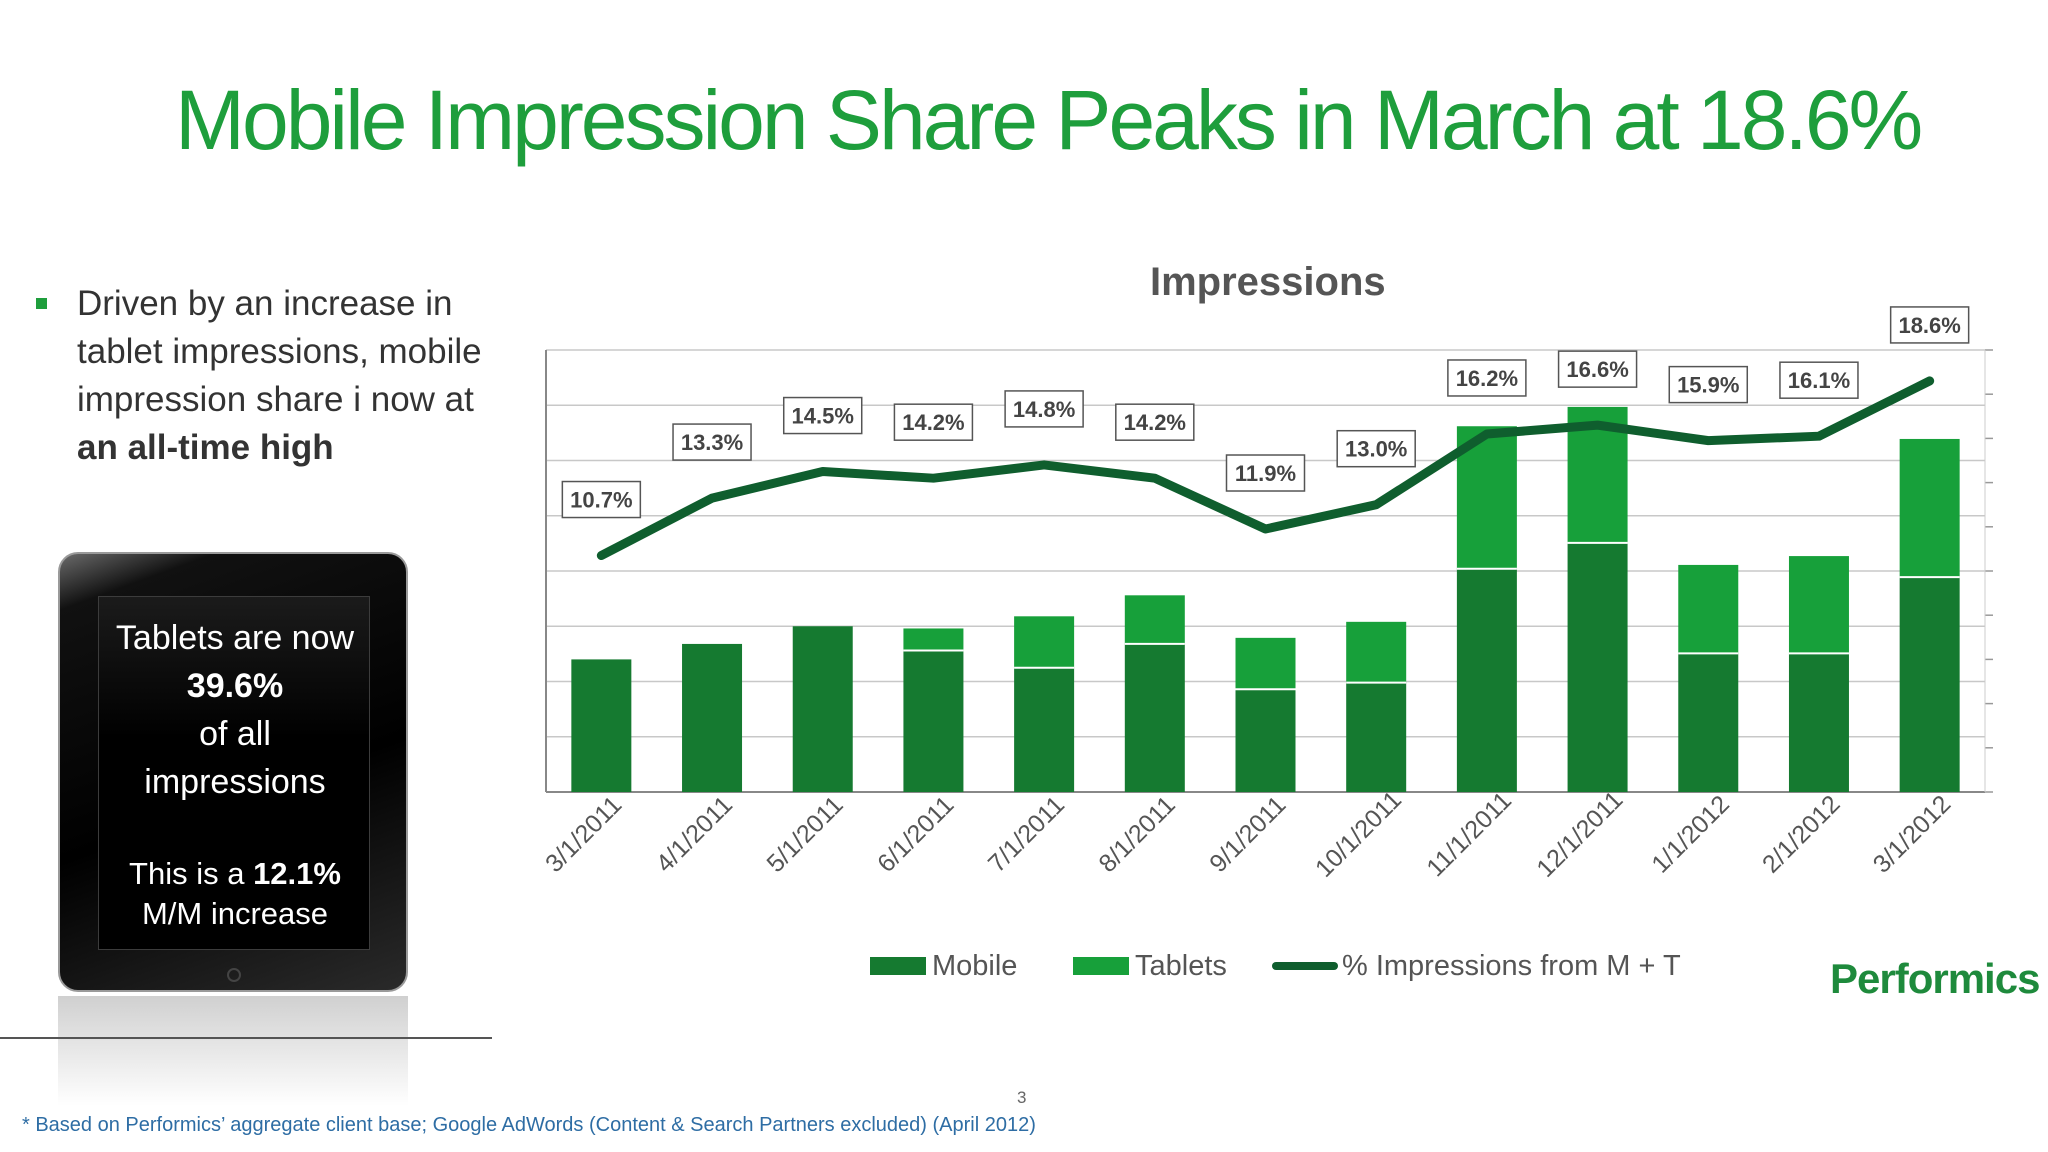  I want to click on legend-item-mobile: Mobile, so click(943, 966).